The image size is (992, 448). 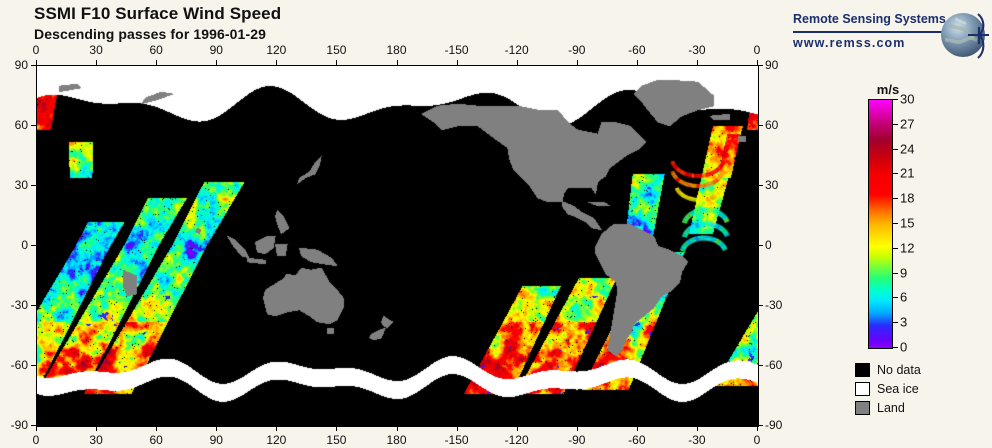 I want to click on colorbar-tick-label: 12, so click(x=907, y=248).